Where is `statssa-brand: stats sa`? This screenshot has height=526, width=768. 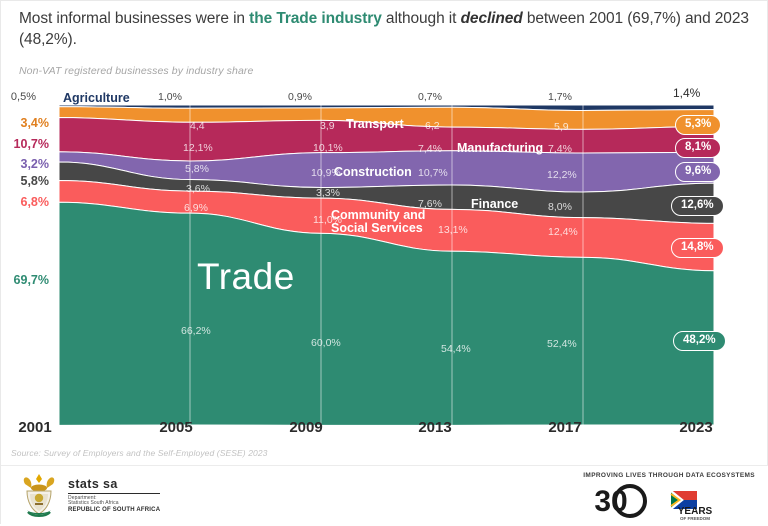 statssa-brand: stats sa is located at coordinates (93, 484).